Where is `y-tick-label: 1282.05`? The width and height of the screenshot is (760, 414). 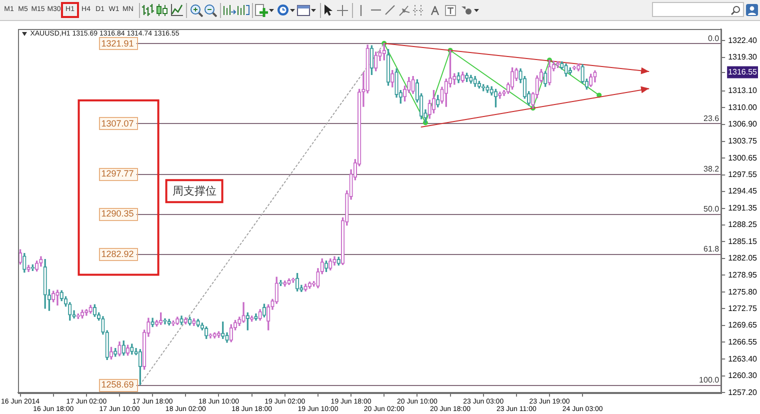 y-tick-label: 1282.05 is located at coordinates (743, 258).